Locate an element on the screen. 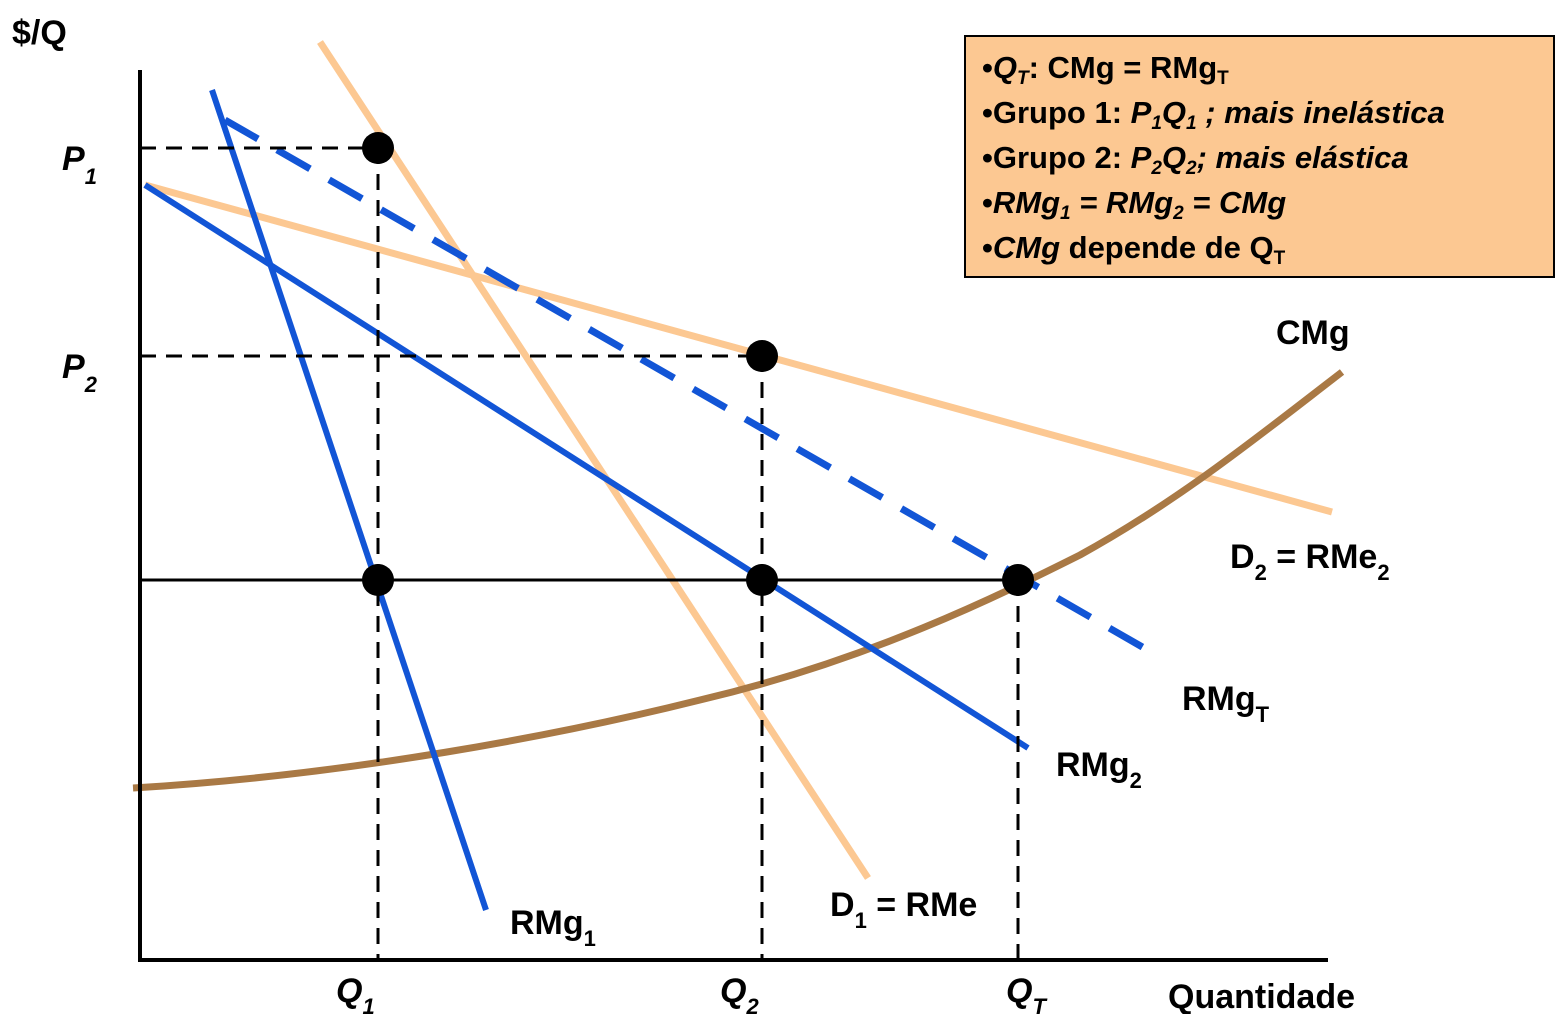 The image size is (1559, 1014). rmgt-label: RMgT is located at coordinates (1226, 703).